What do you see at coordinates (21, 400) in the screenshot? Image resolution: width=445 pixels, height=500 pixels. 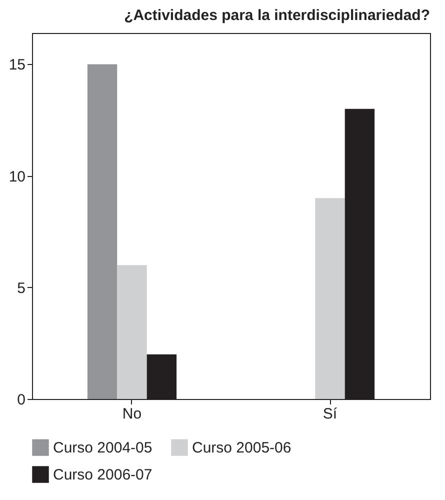 I see `y-tick-label: 0` at bounding box center [21, 400].